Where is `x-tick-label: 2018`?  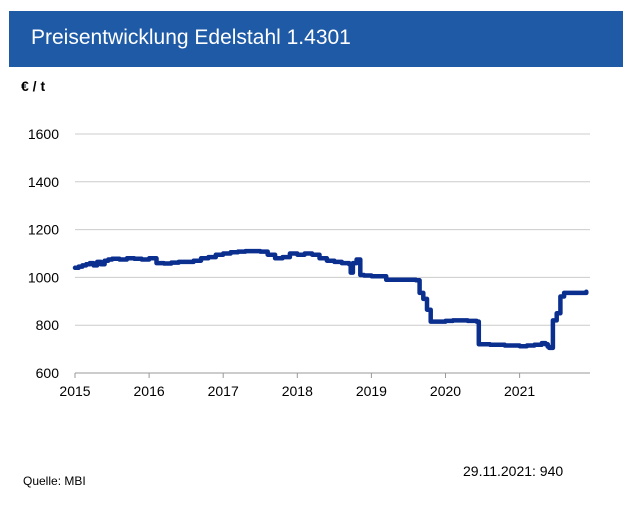
x-tick-label: 2018 is located at coordinates (297, 391).